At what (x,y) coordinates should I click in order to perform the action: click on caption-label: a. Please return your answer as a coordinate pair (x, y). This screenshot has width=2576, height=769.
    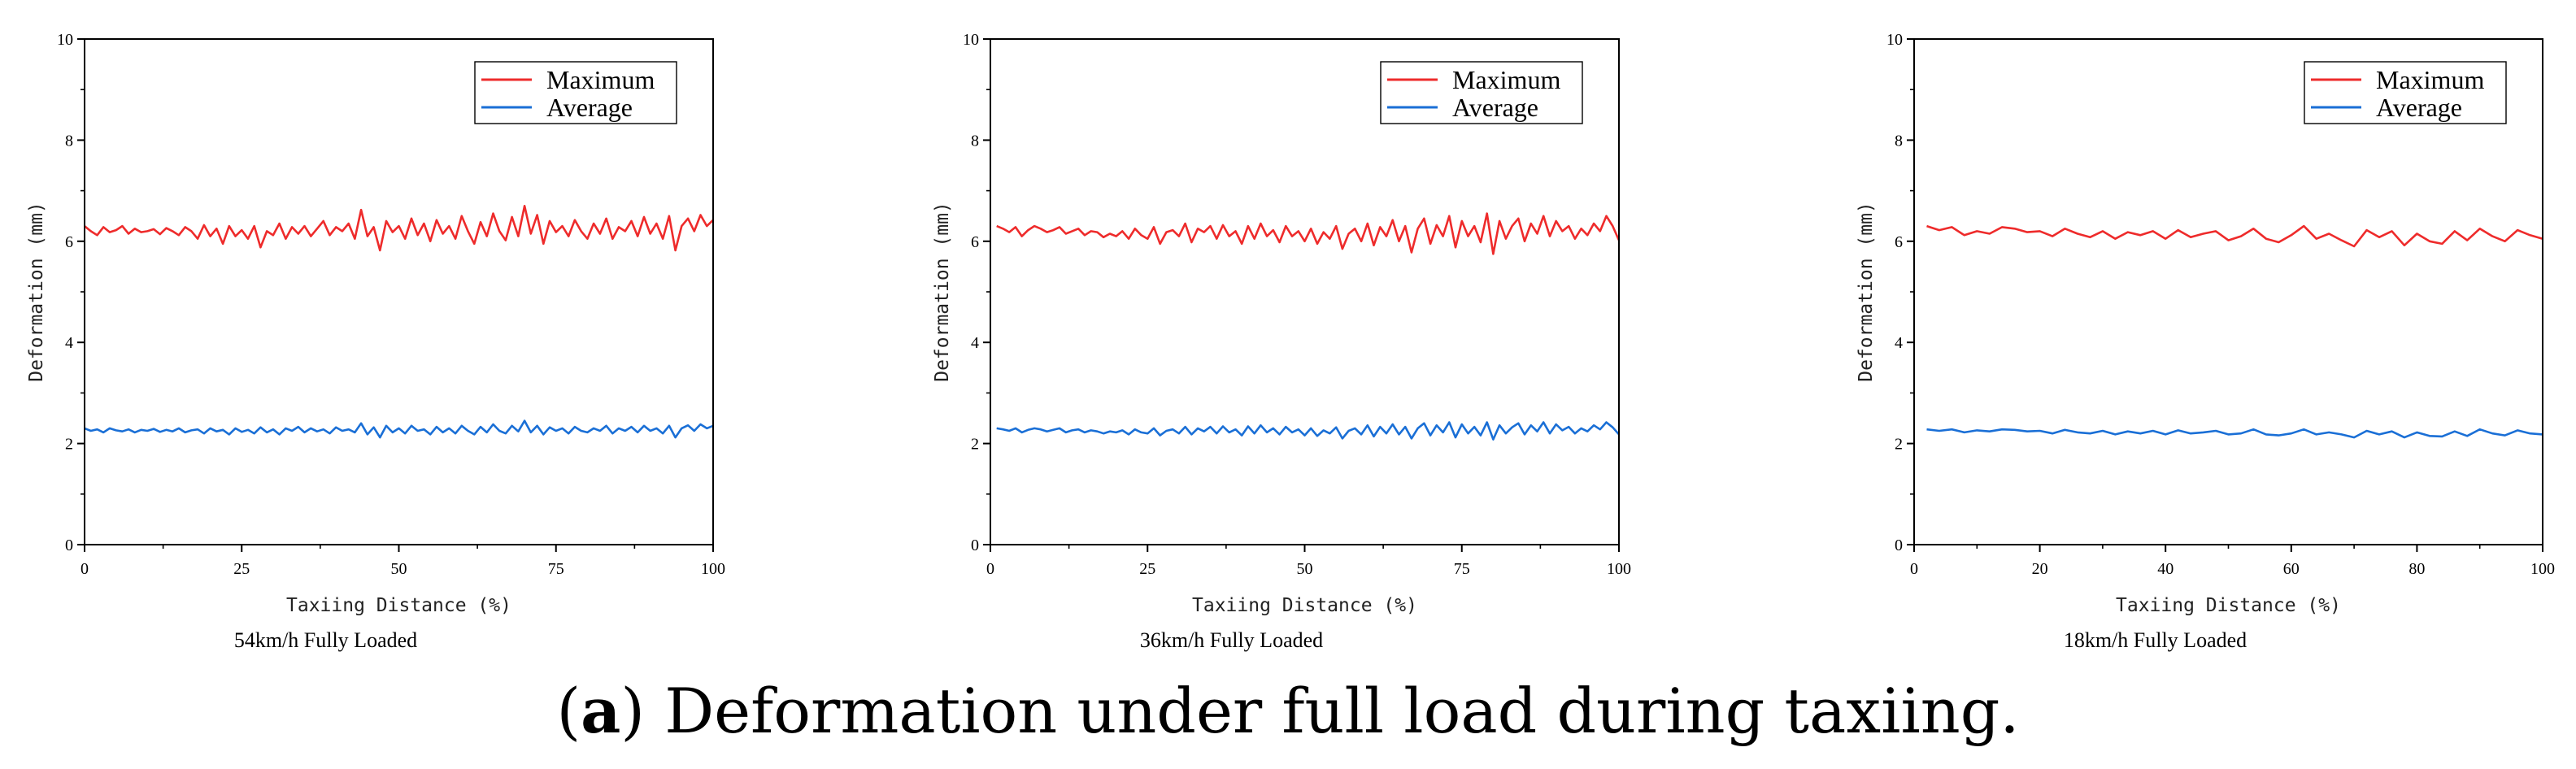
    Looking at the image, I should click on (601, 711).